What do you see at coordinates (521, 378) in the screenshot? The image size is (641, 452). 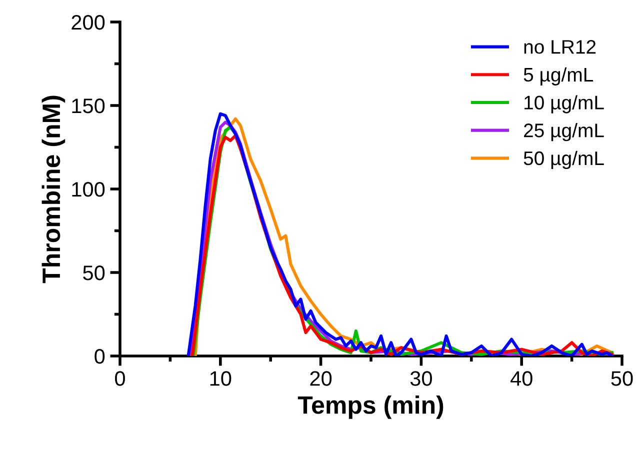 I see `x-tick-label: 40` at bounding box center [521, 378].